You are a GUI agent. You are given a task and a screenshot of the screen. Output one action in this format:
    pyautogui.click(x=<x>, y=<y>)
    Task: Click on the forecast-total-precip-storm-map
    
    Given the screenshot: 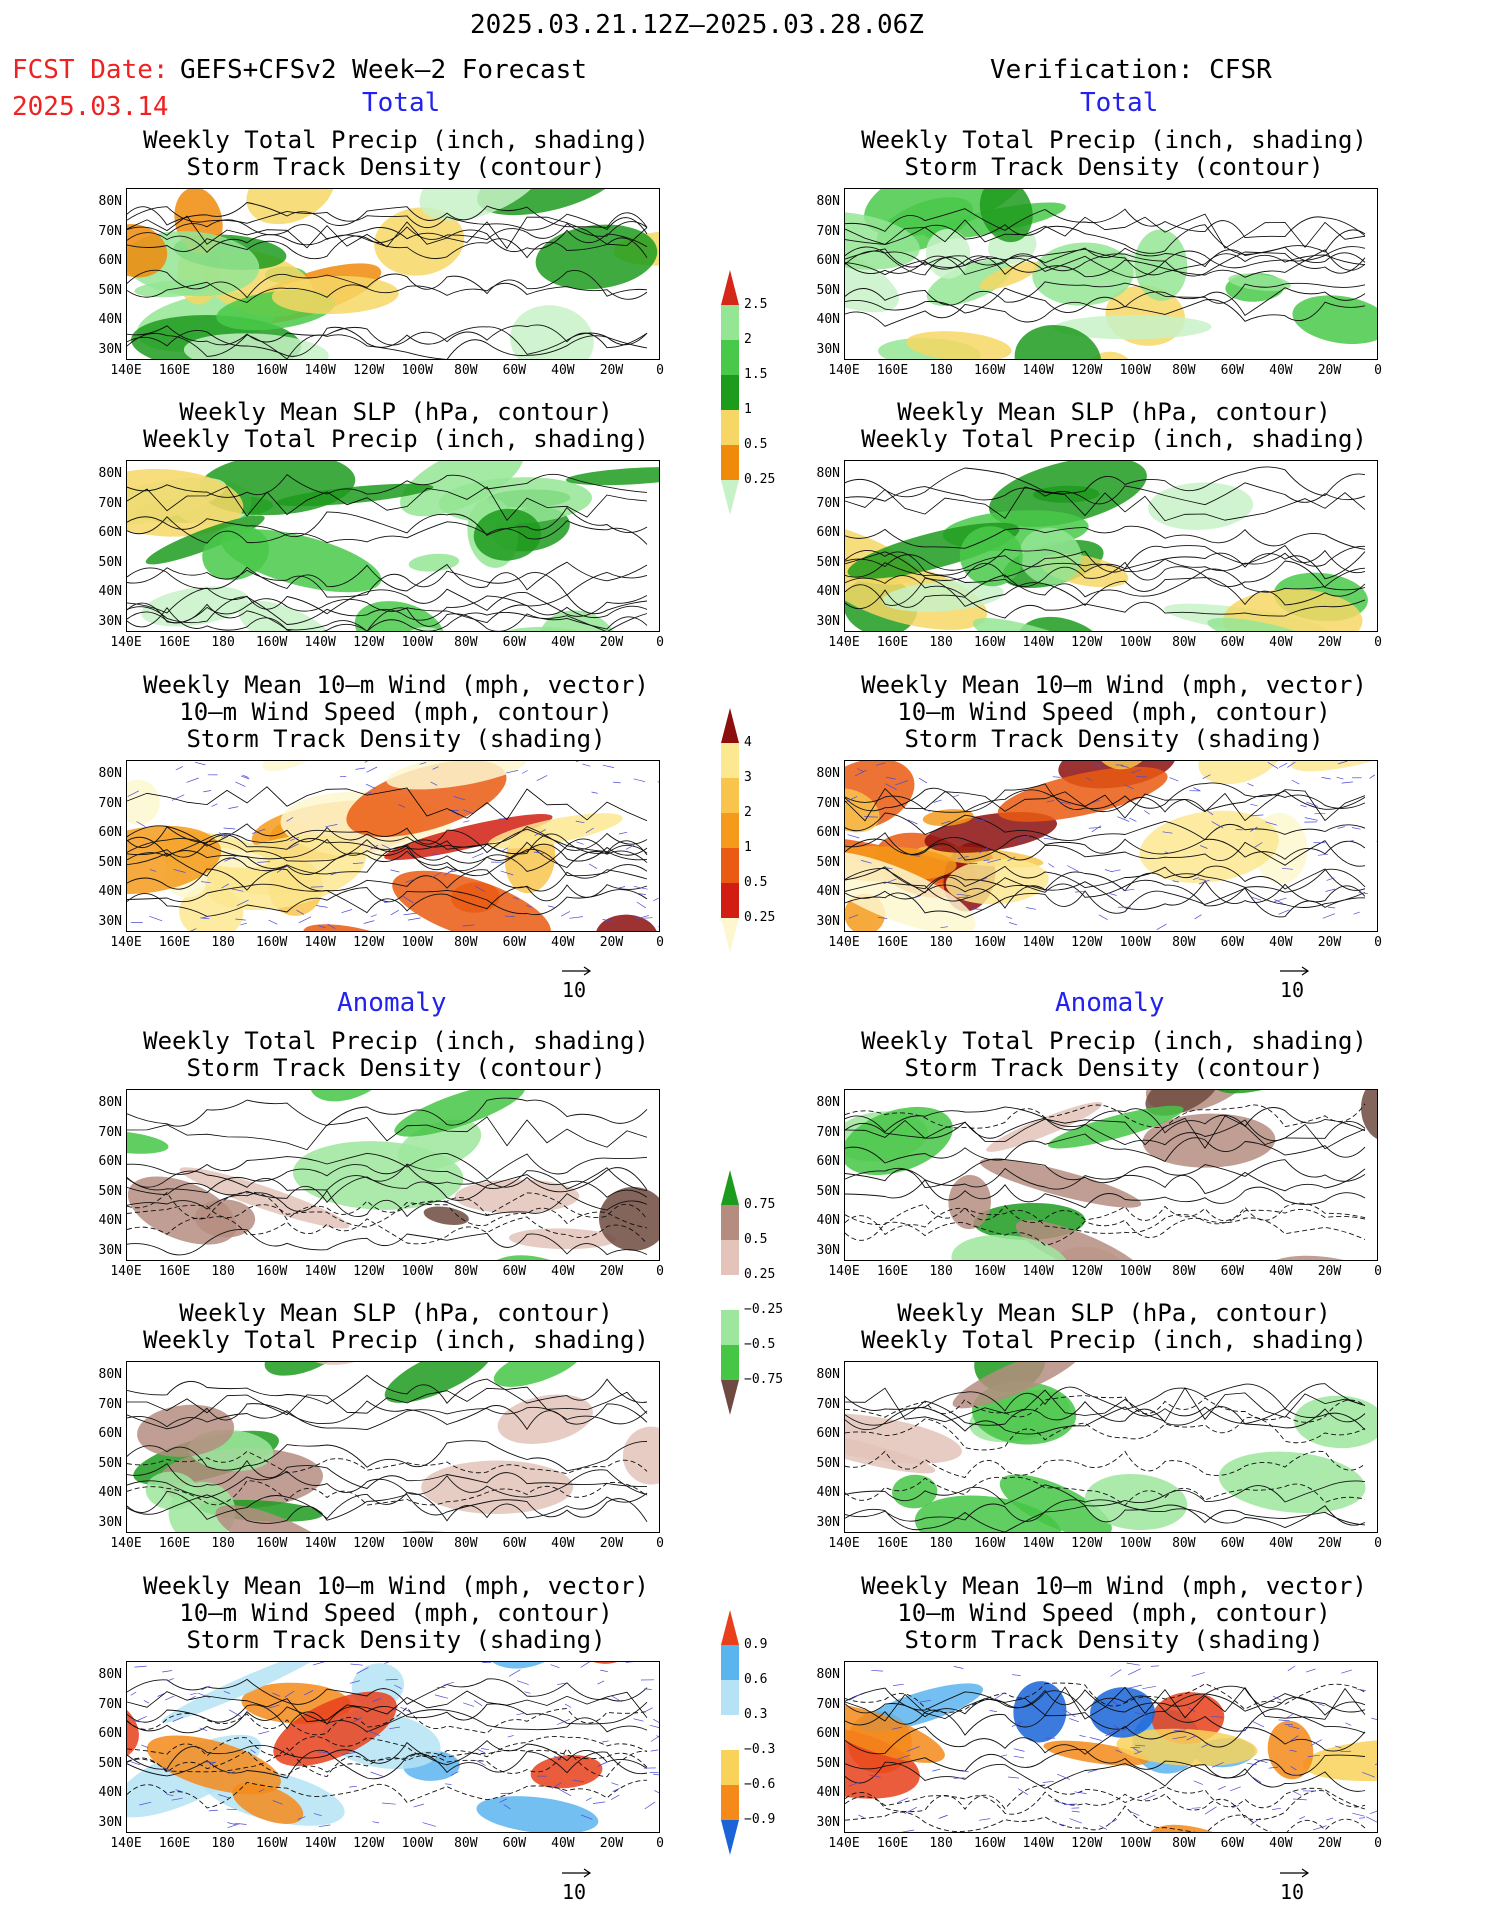 What is the action you would take?
    pyautogui.click(x=393, y=274)
    